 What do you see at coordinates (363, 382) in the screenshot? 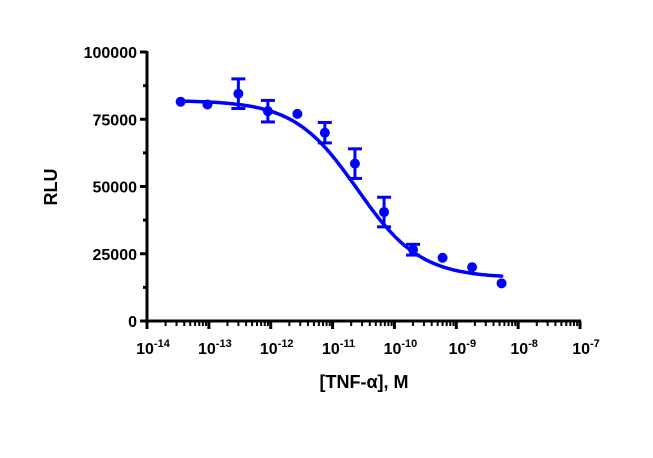
I see `x-axis-title: [TNF-α], M` at bounding box center [363, 382].